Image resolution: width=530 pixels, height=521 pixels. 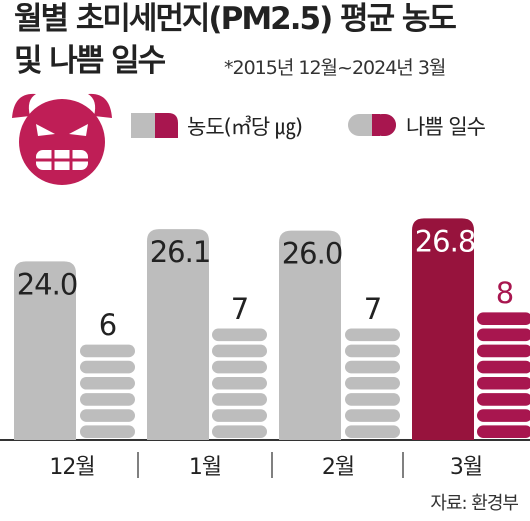 I want to click on legend-bad-days-label: 나쁨 일수, so click(x=446, y=127).